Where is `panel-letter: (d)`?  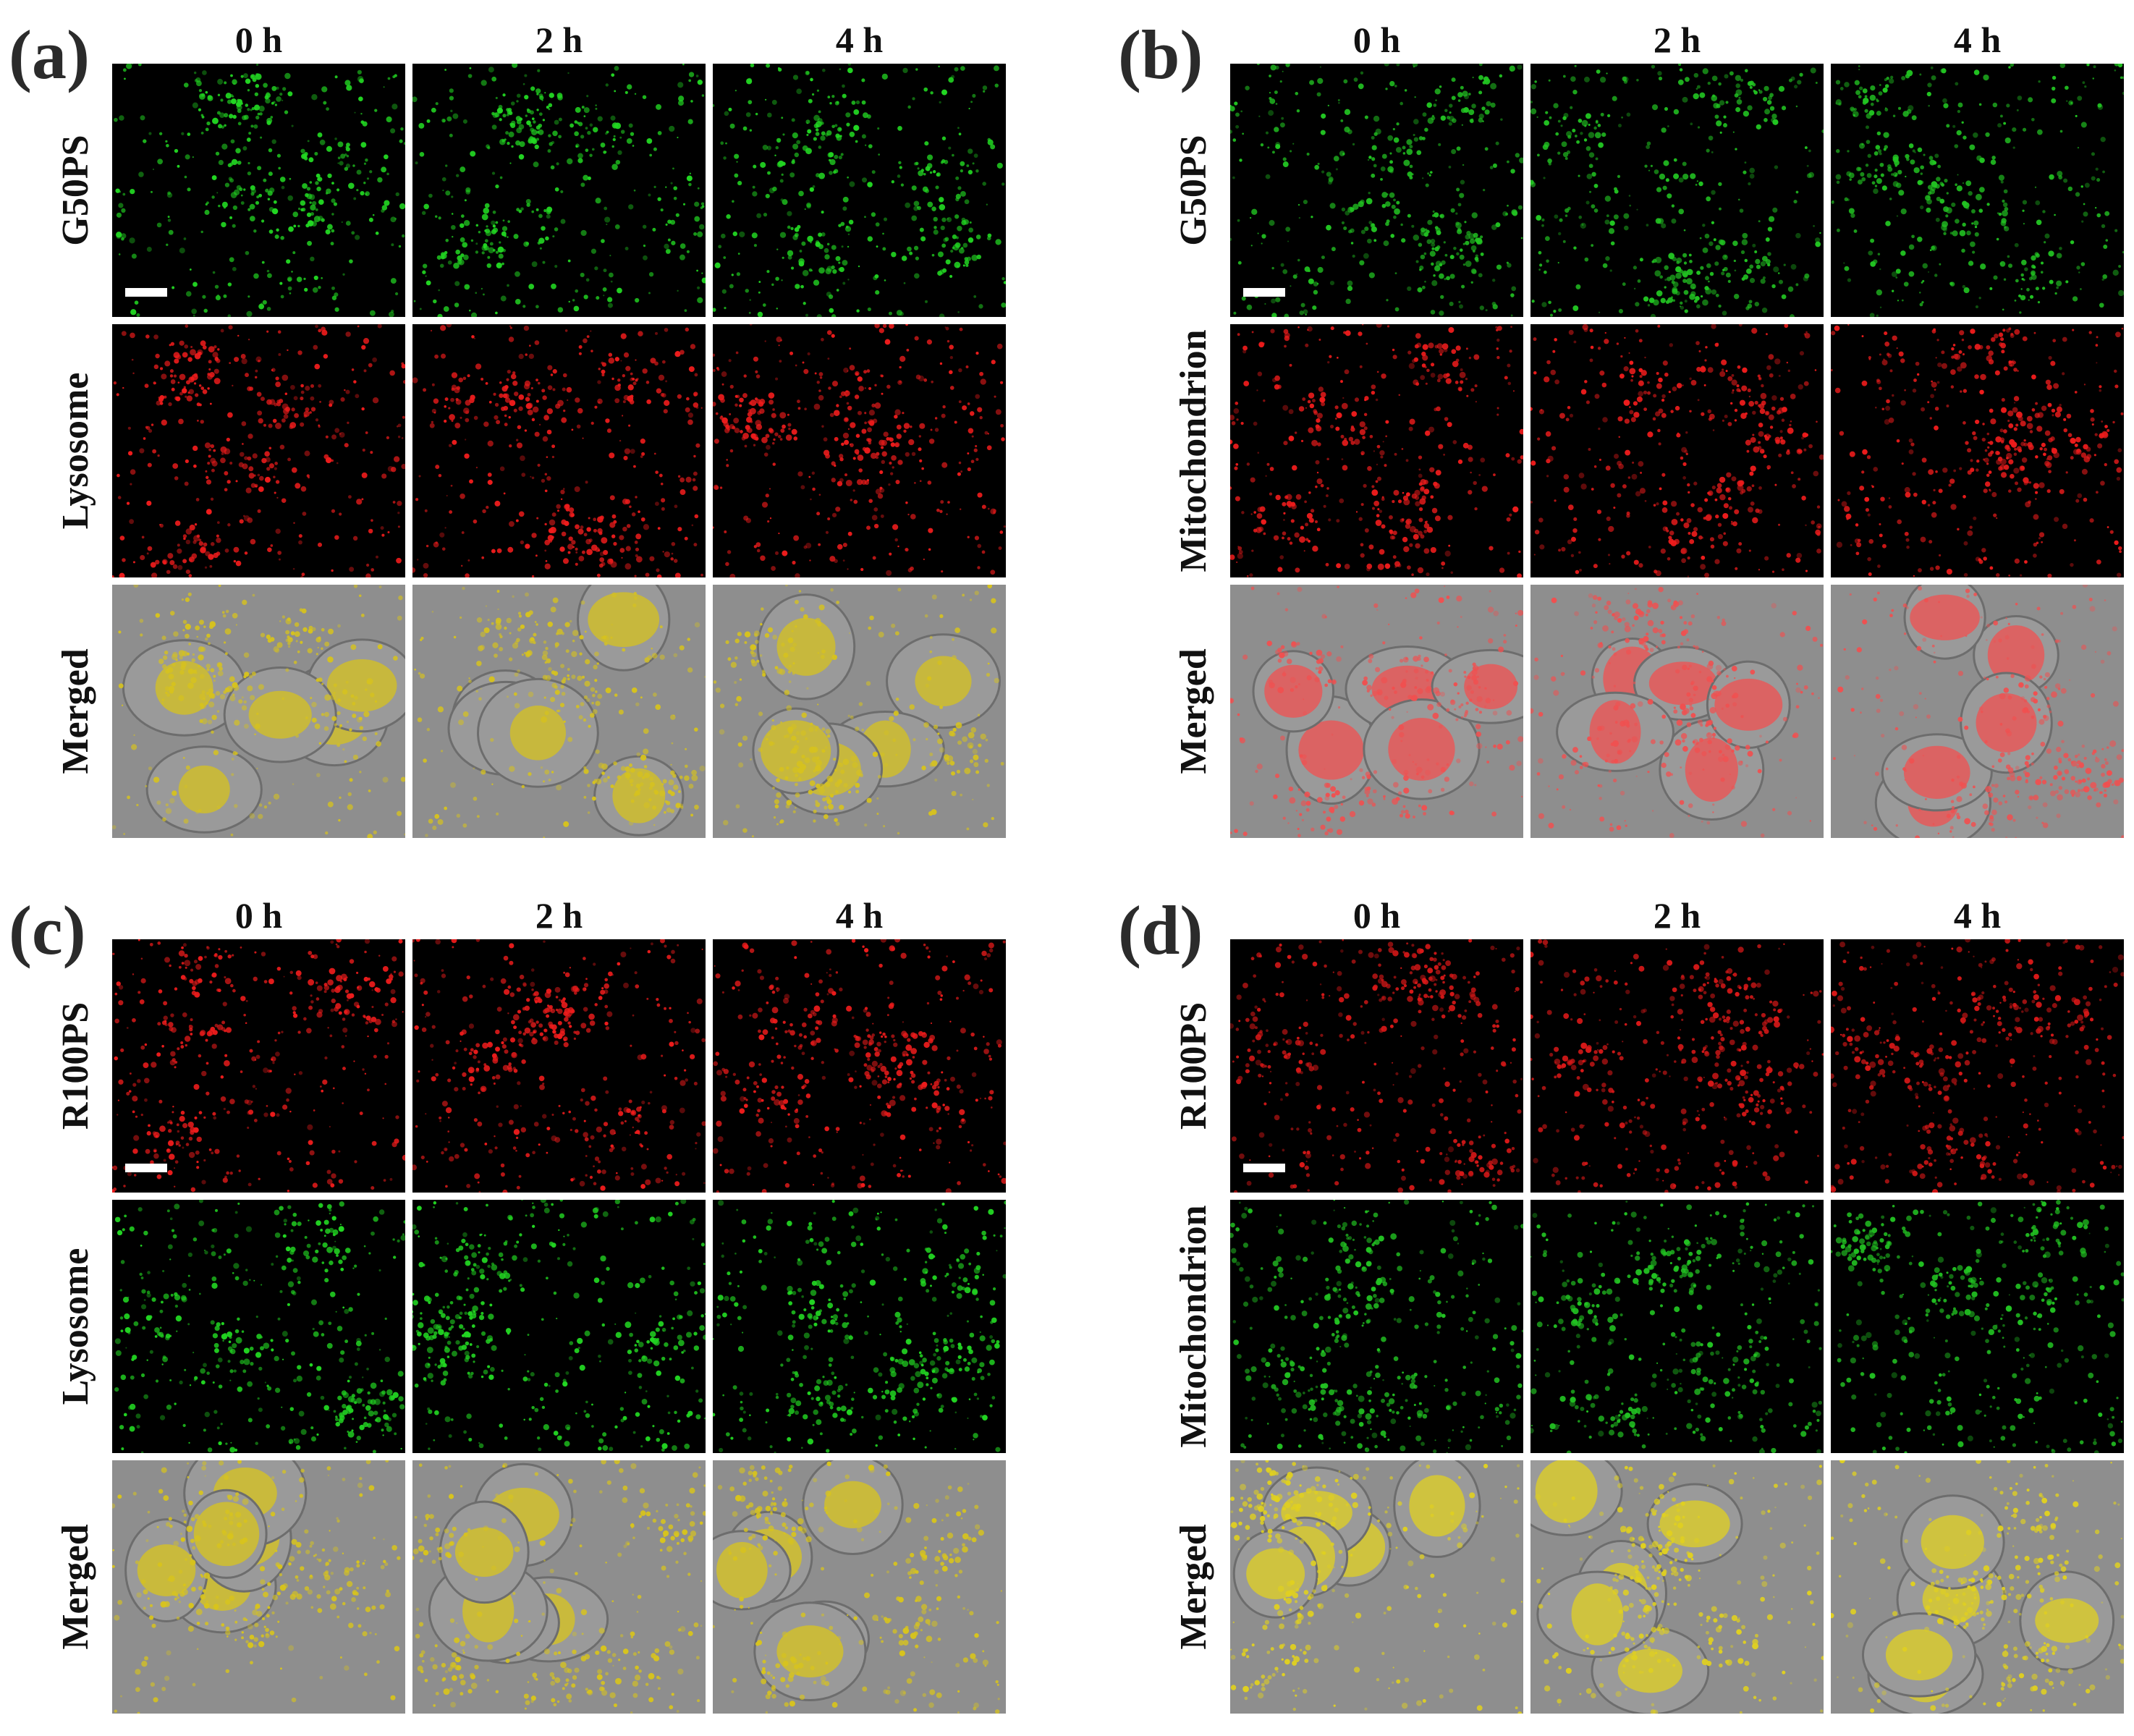 panel-letter: (d) is located at coordinates (1160, 930).